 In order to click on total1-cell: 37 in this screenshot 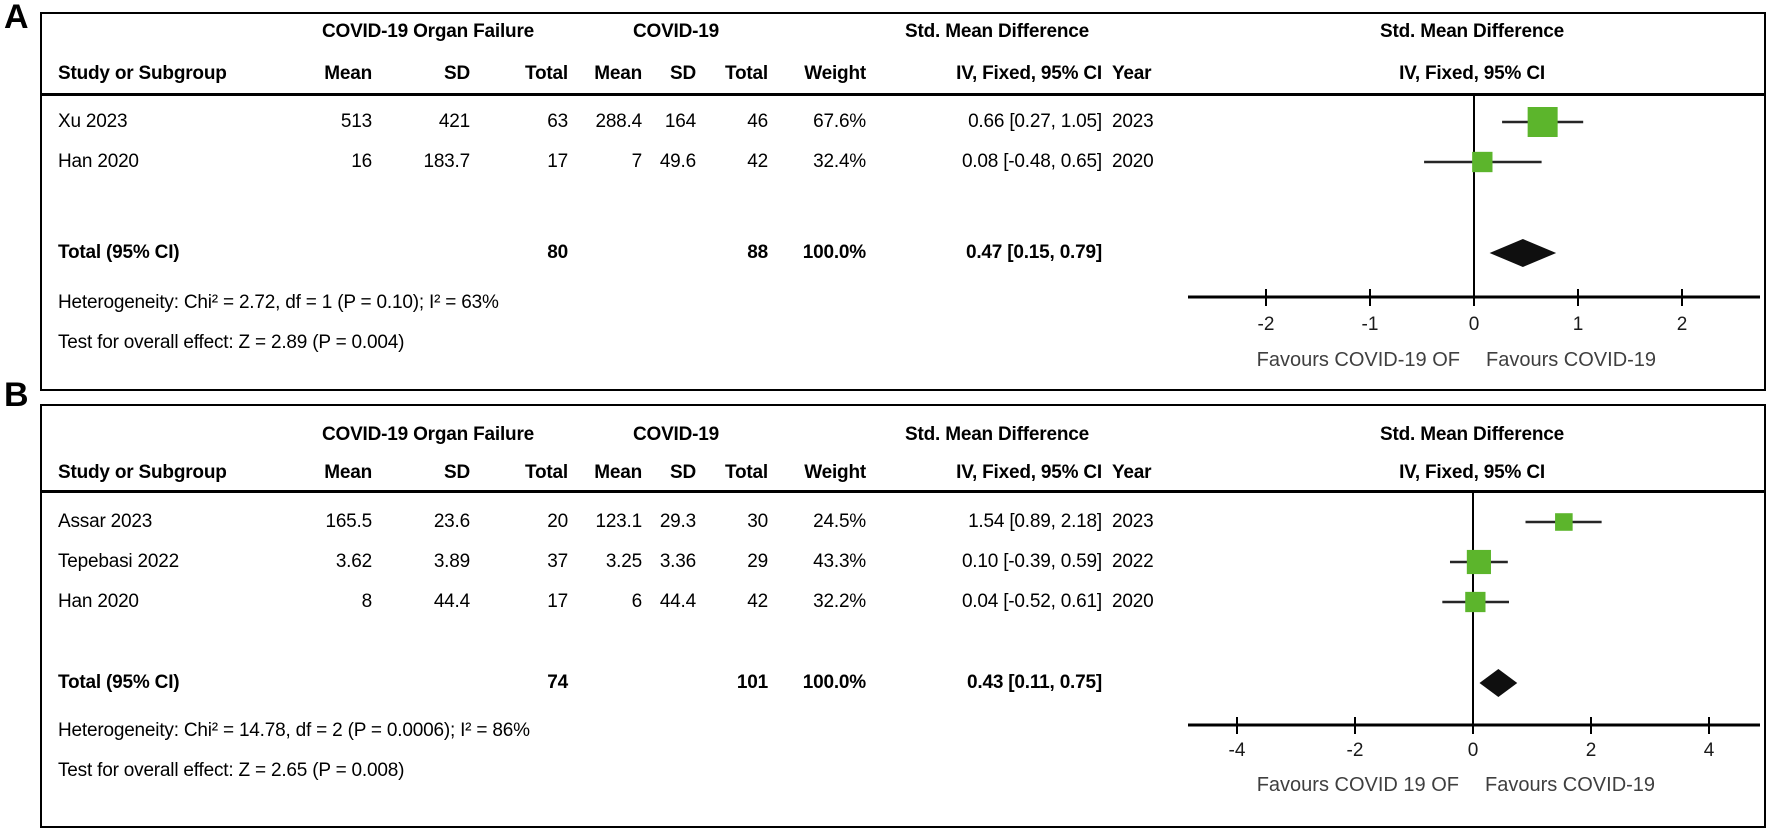, I will do `click(557, 561)`.